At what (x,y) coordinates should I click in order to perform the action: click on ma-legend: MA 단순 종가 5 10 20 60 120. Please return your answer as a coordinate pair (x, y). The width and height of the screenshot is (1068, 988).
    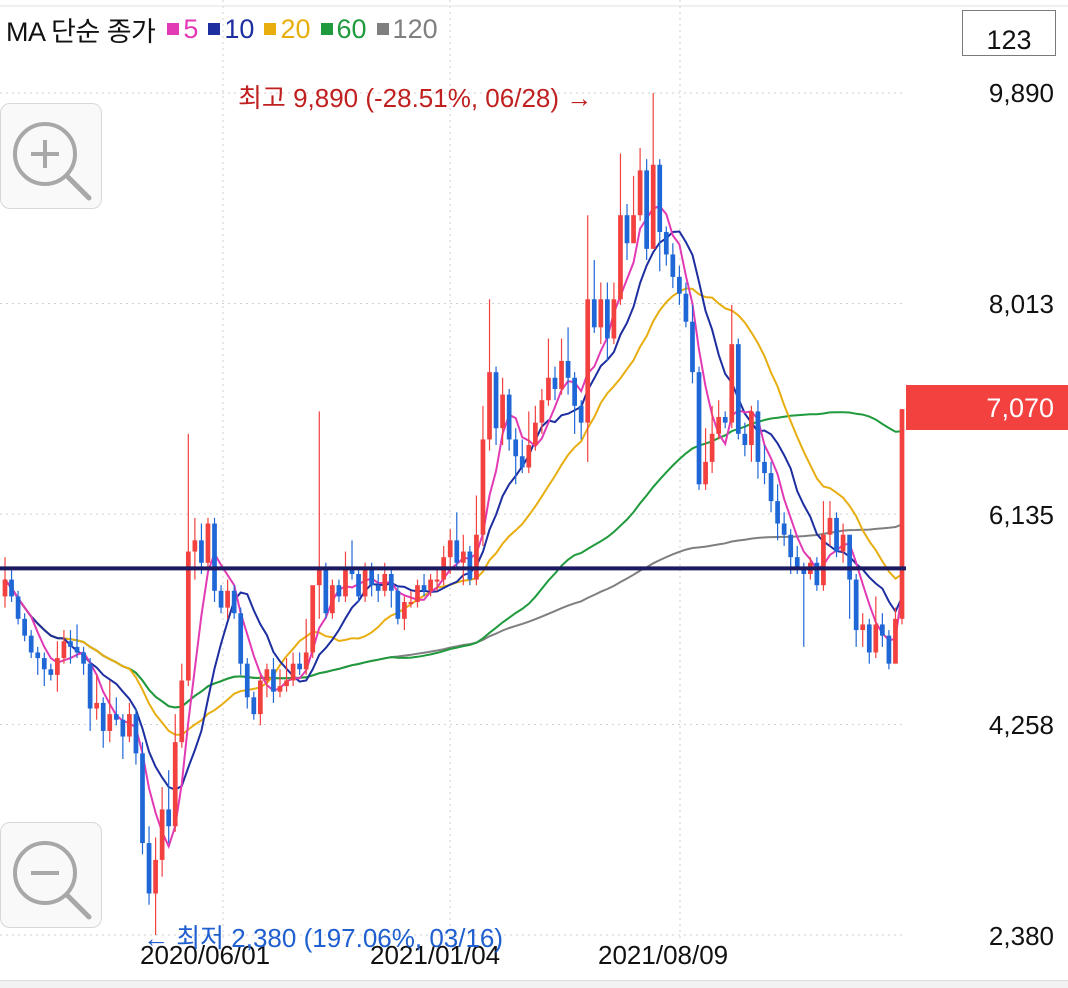
    Looking at the image, I should click on (227, 29).